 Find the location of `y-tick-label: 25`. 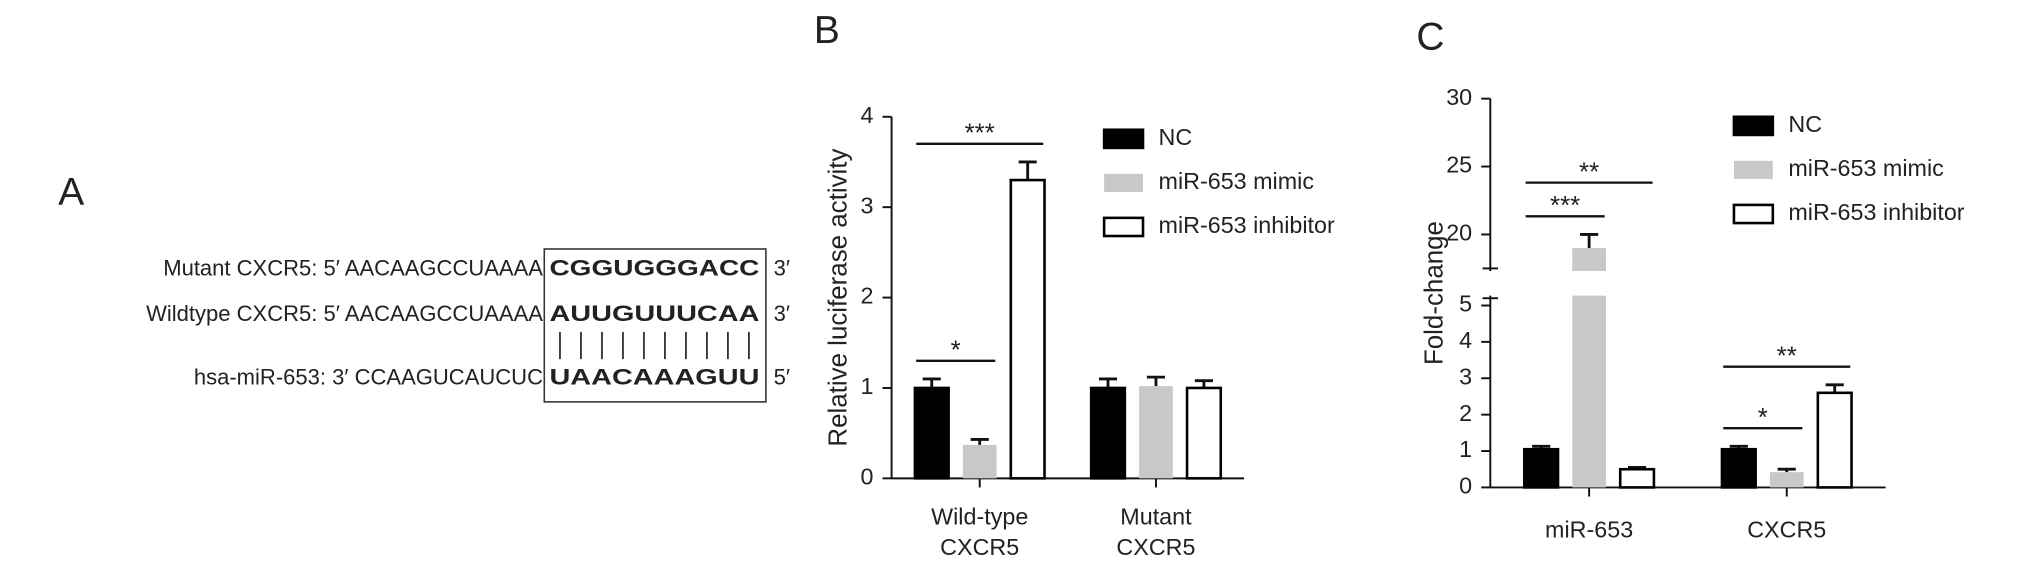

y-tick-label: 25 is located at coordinates (1459, 165).